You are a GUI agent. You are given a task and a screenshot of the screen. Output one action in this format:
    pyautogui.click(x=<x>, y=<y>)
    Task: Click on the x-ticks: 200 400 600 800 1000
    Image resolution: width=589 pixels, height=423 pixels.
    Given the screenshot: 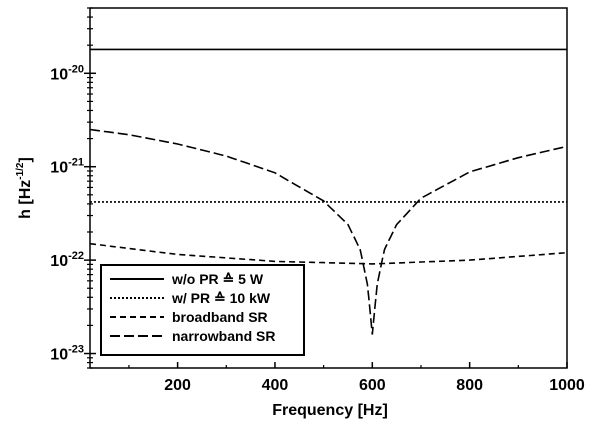 What is the action you would take?
    pyautogui.click(x=356, y=378)
    